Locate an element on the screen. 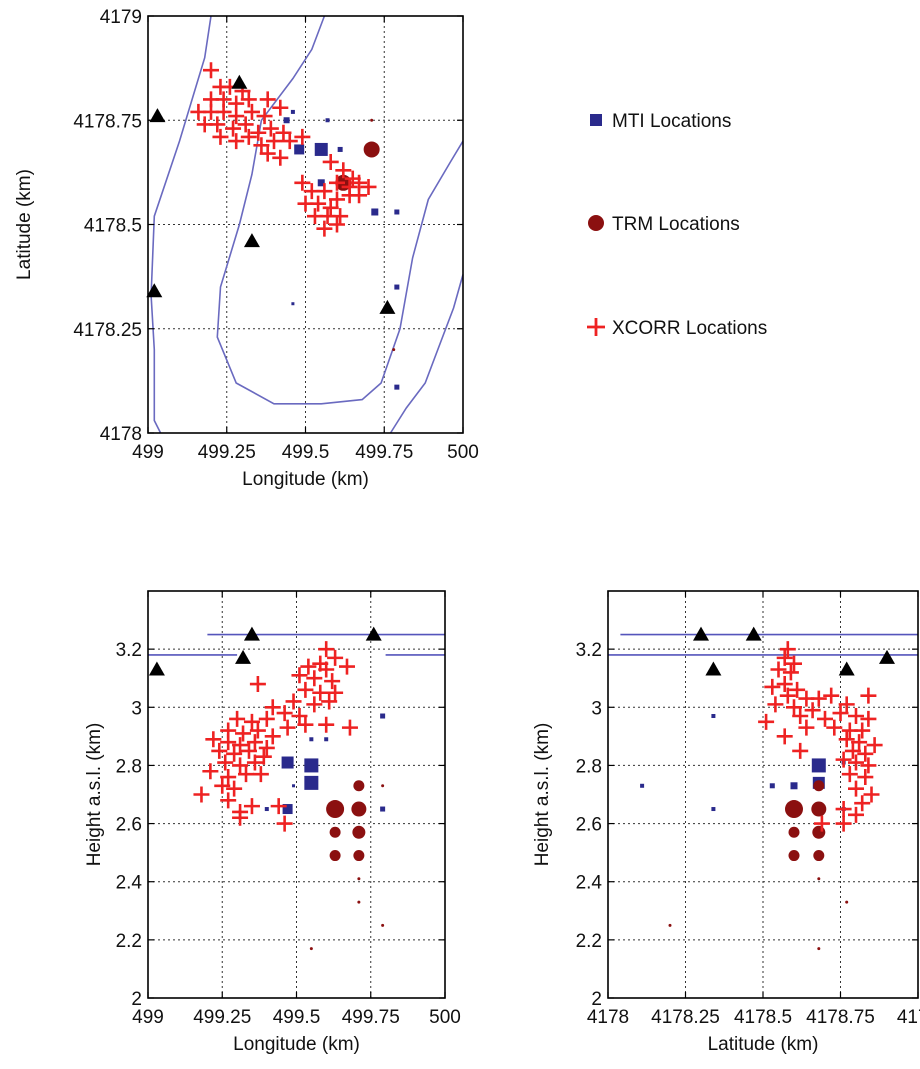 The width and height of the screenshot is (920, 1069). x-tick-label: 4178 is located at coordinates (608, 1017).